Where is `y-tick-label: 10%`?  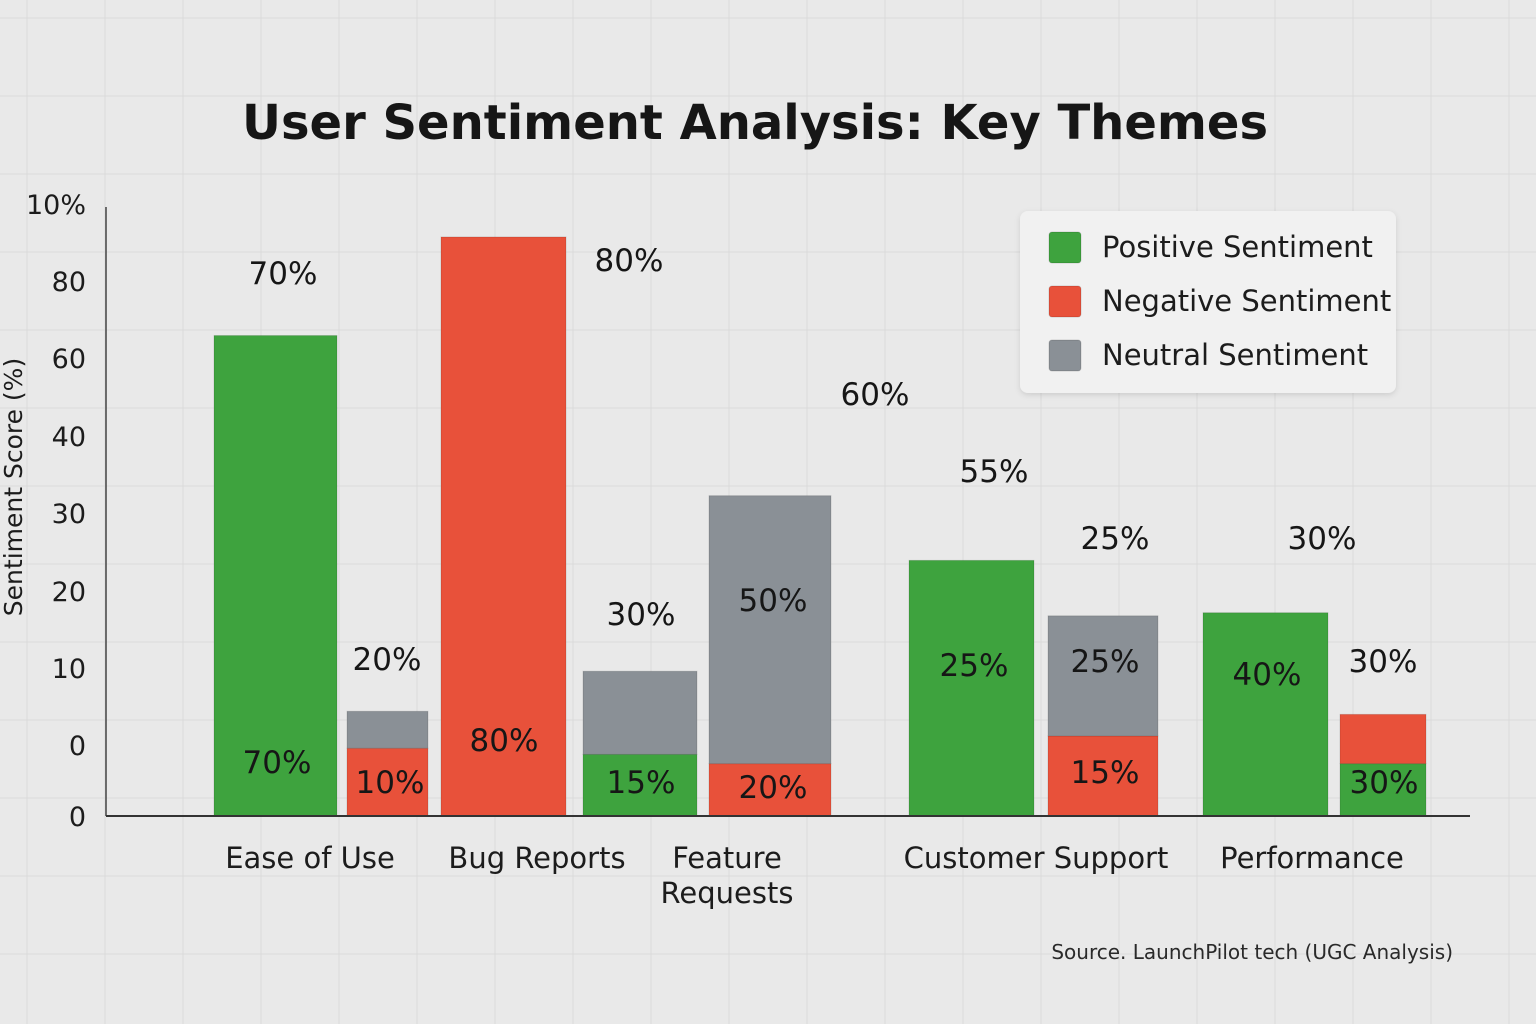 y-tick-label: 10% is located at coordinates (56, 205).